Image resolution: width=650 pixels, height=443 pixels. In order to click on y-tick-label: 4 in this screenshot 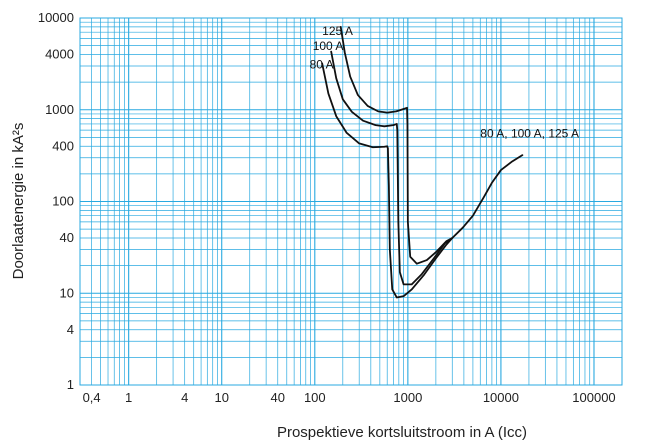, I will do `click(70, 329)`.